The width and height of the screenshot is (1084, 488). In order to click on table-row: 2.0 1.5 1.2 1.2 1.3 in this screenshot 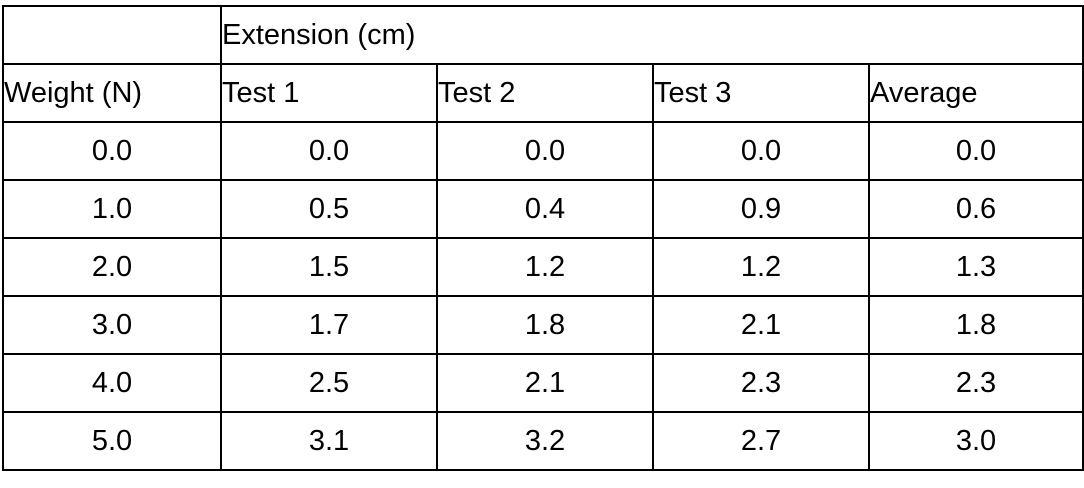, I will do `click(543, 267)`.